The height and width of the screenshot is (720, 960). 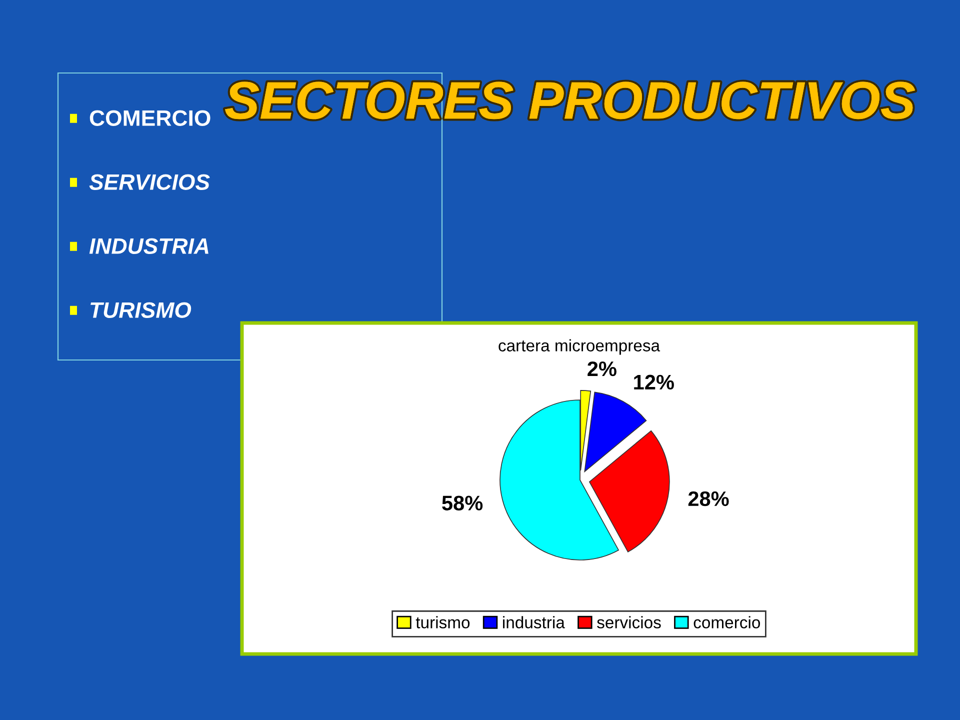 What do you see at coordinates (654, 382) in the screenshot?
I see `data-label: 12%` at bounding box center [654, 382].